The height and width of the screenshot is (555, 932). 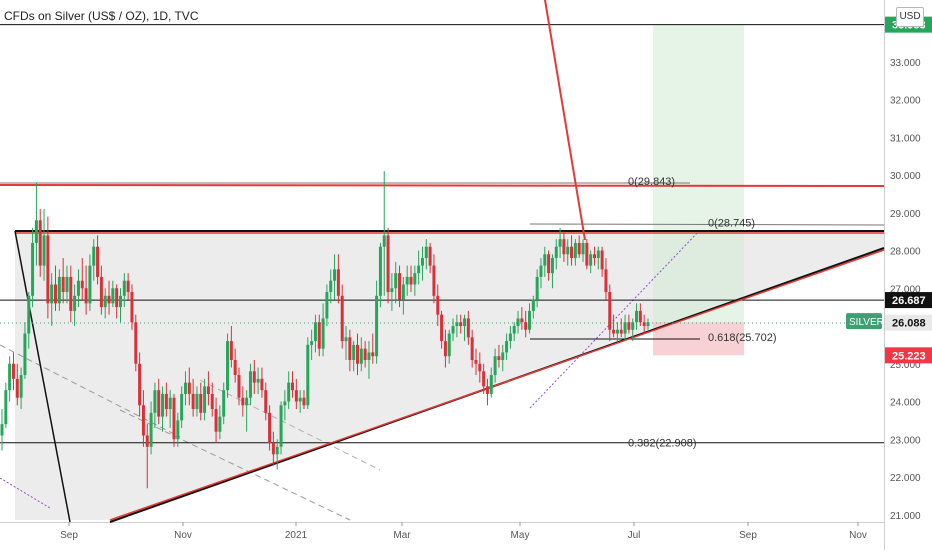 What do you see at coordinates (909, 356) in the screenshot?
I see `price-badge-label: 25.223` at bounding box center [909, 356].